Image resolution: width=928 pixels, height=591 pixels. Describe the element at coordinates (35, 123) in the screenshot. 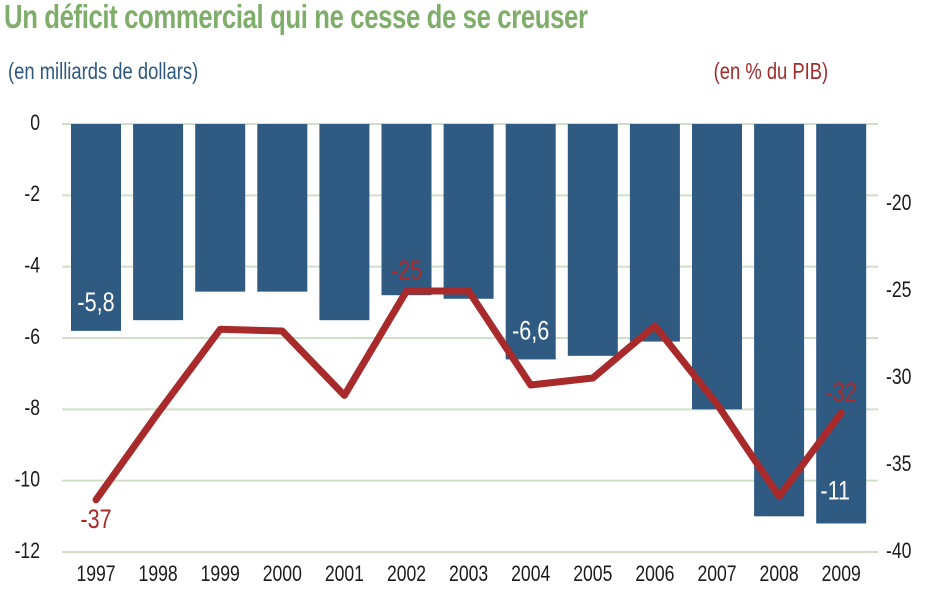

I see `left-axis-tick-label: 0` at that location.